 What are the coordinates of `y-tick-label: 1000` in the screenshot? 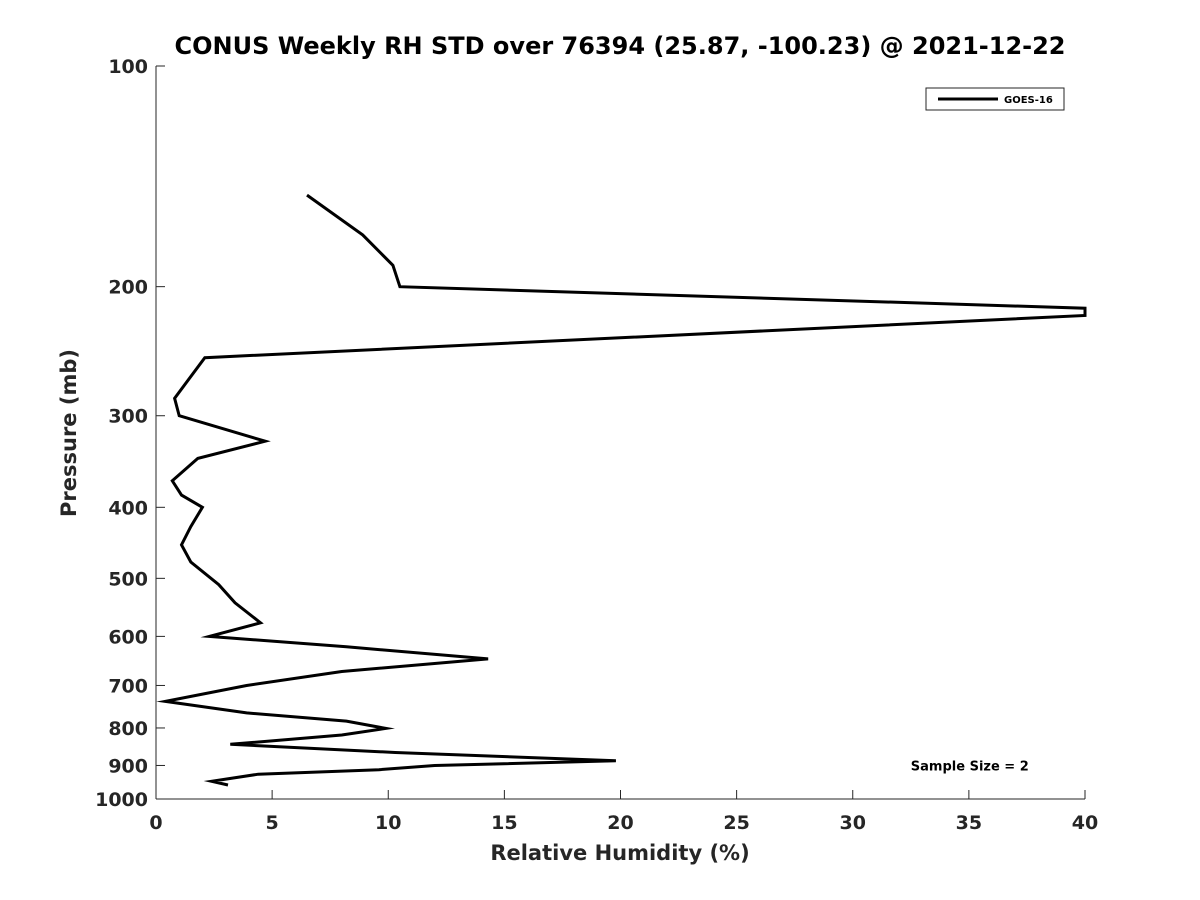 It's located at (121, 800).